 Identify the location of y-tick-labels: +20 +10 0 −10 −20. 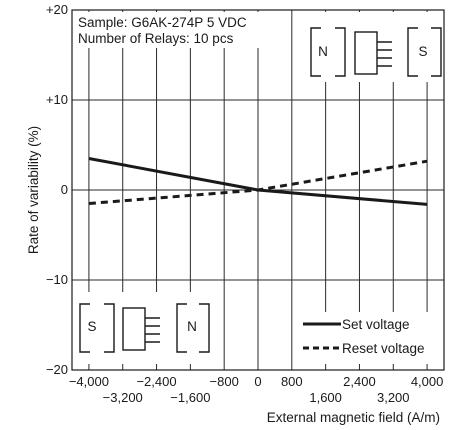
(57, 189).